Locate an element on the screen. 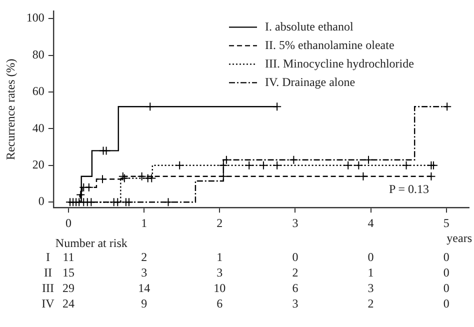 The width and height of the screenshot is (474, 327). legend-label: III. Minocycline hydrochloride is located at coordinates (339, 63).